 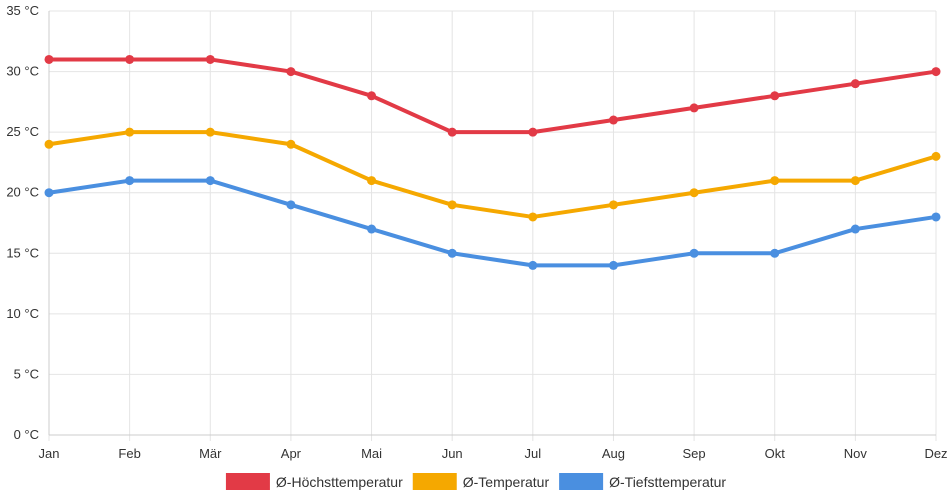 What do you see at coordinates (506, 482) in the screenshot?
I see `legend-label: Ø-Temperatur` at bounding box center [506, 482].